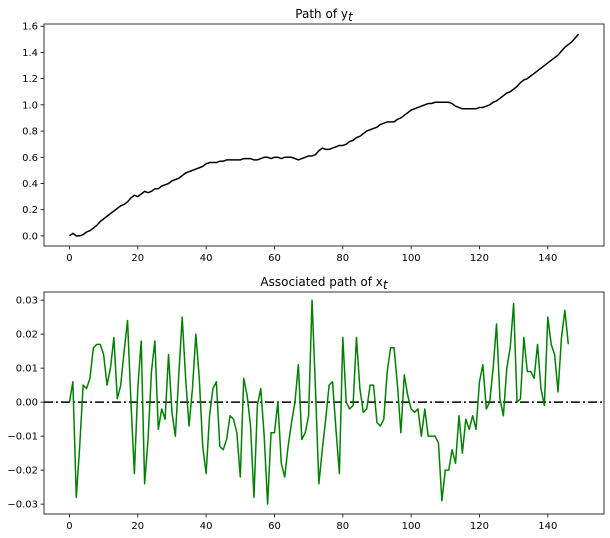  What do you see at coordinates (30, 79) in the screenshot?
I see `y-tick-label: 1.2` at bounding box center [30, 79].